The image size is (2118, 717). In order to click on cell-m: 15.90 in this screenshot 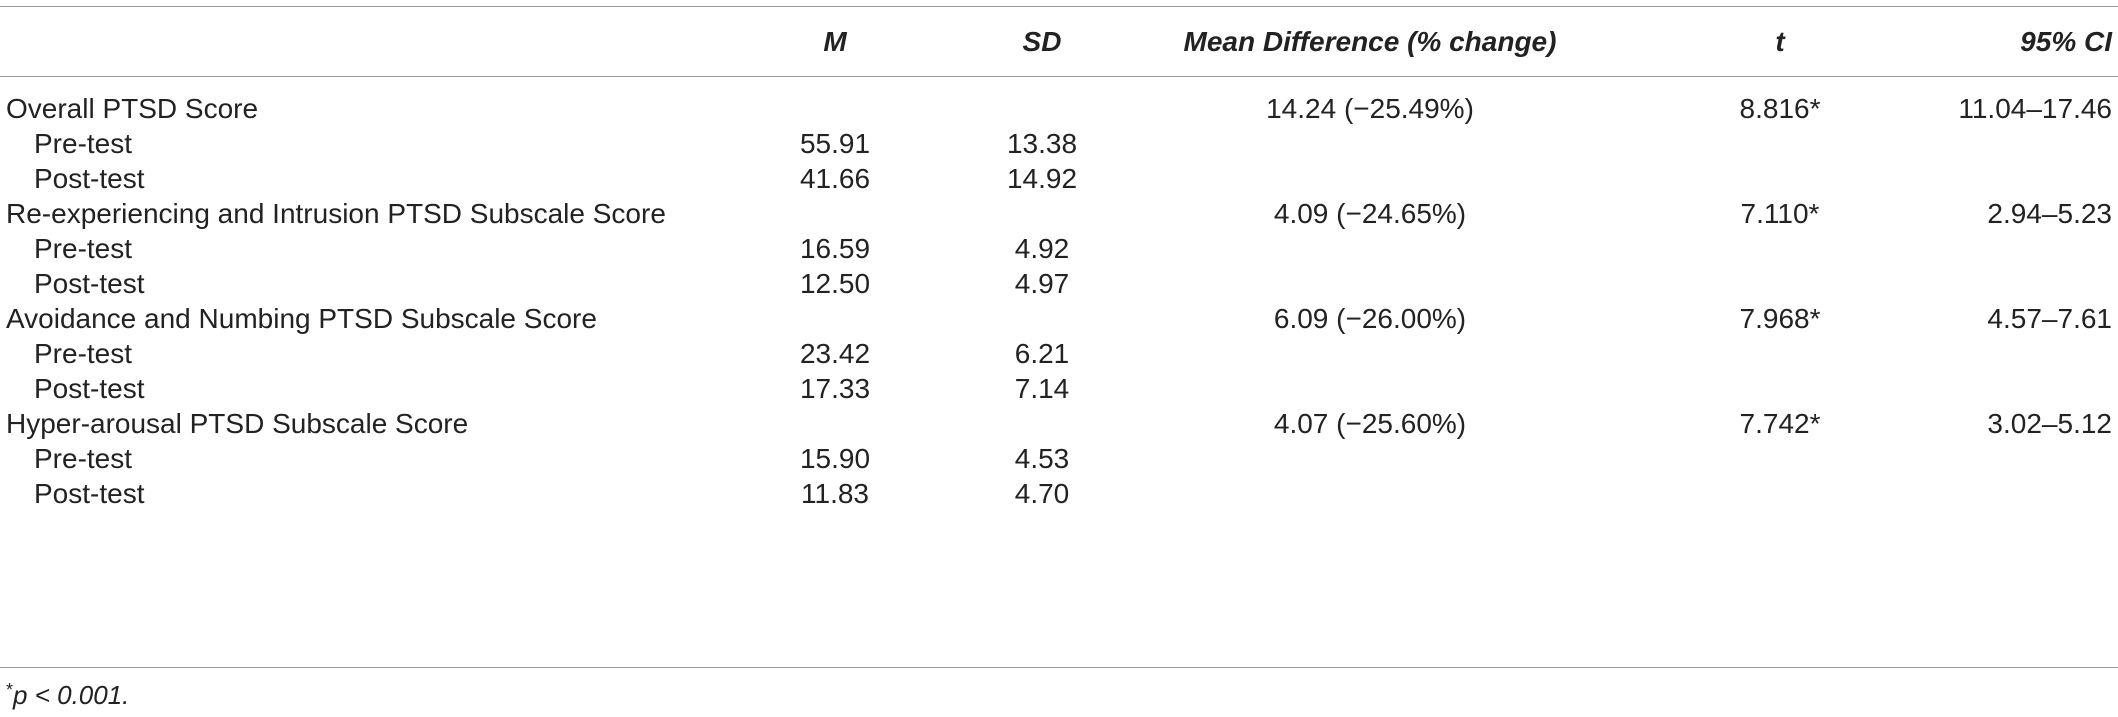, I will do `click(835, 458)`.